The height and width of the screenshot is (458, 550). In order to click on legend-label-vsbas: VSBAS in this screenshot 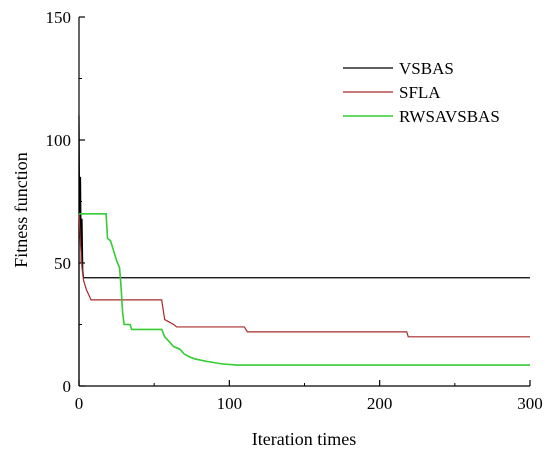, I will do `click(426, 68)`.